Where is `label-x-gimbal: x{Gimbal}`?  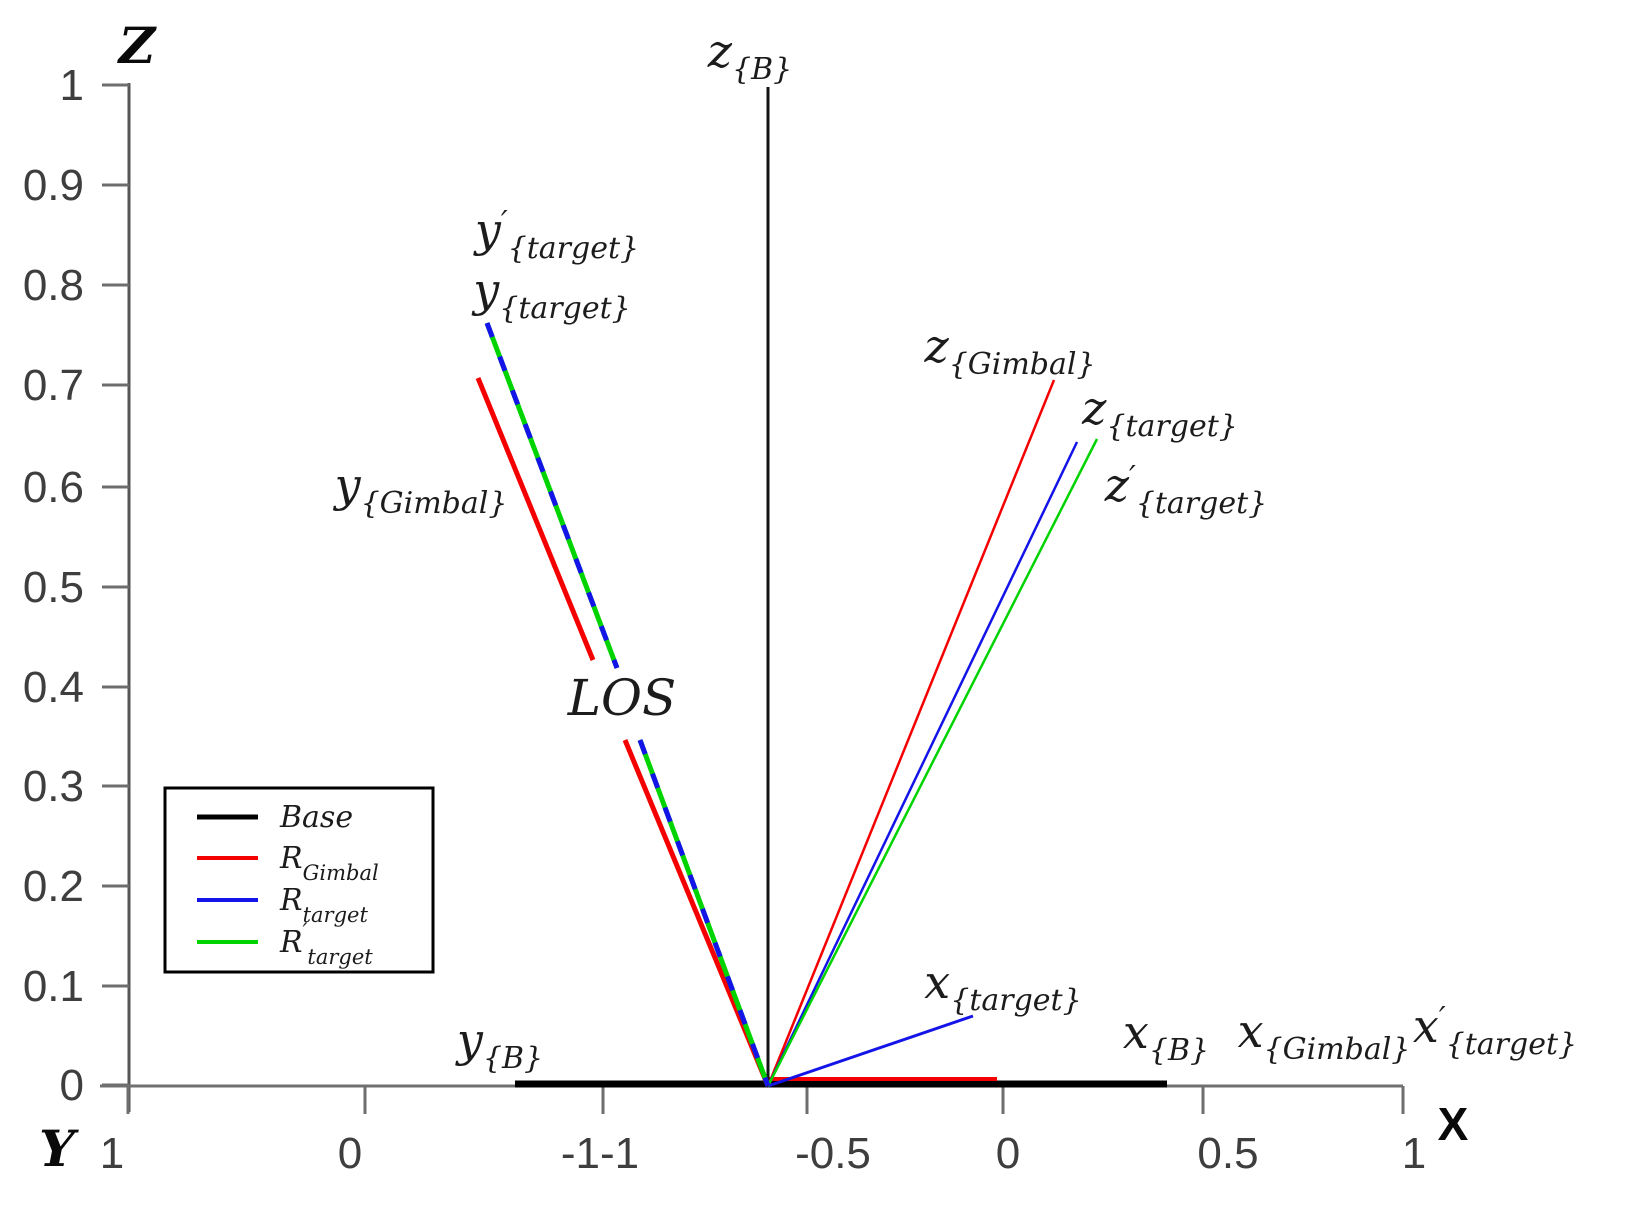 label-x-gimbal: x{Gimbal} is located at coordinates (1324, 1035).